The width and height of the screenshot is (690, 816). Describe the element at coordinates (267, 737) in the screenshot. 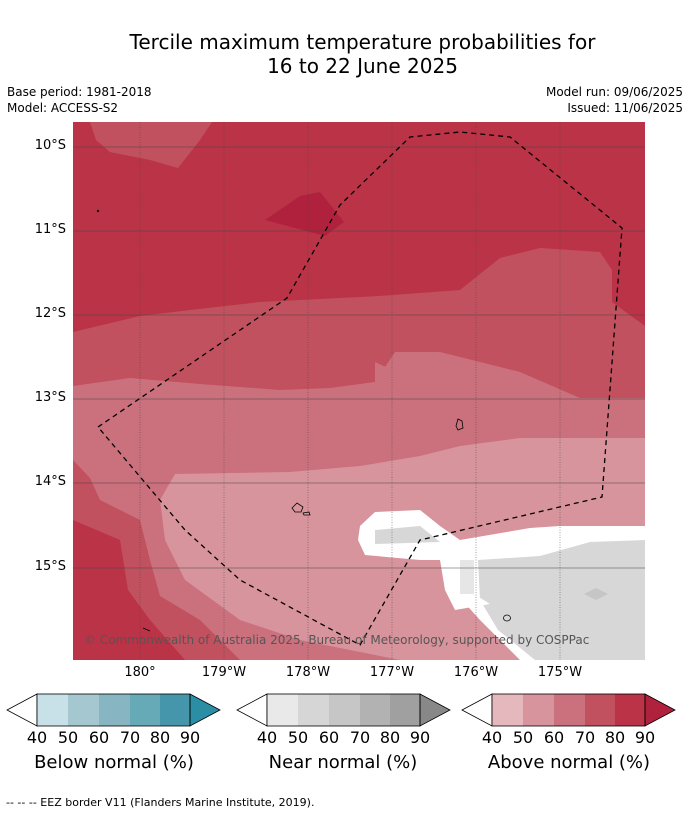

I see `legend-near-tick: 40` at that location.